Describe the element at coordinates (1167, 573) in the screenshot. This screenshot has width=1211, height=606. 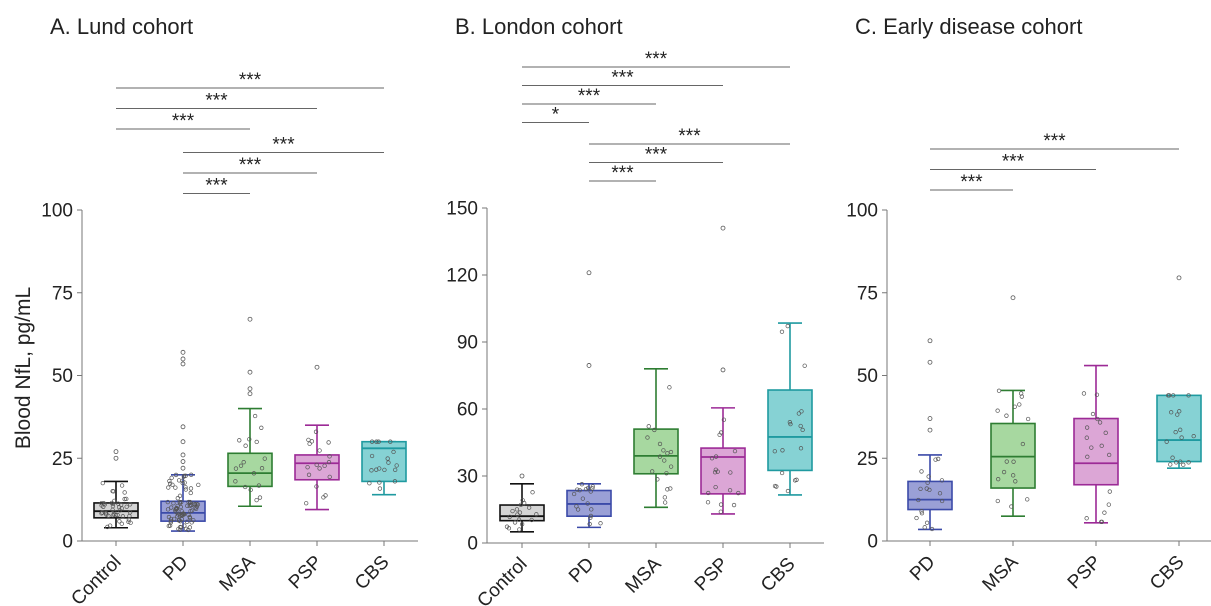
I see `x-tick-label: CBS` at that location.